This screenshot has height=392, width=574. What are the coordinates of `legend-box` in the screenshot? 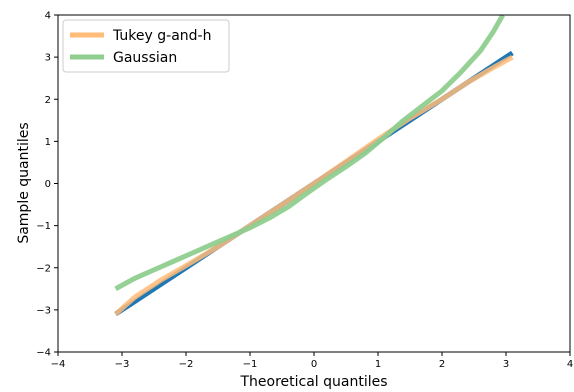 It's located at (146, 46).